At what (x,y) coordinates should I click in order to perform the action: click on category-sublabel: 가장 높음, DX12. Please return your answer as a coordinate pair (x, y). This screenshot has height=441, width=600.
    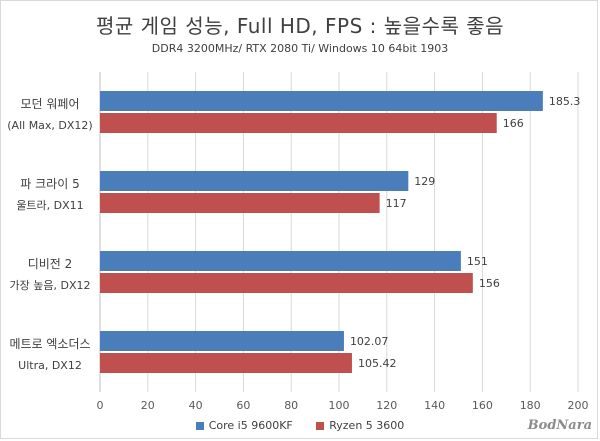
    Looking at the image, I should click on (50, 285).